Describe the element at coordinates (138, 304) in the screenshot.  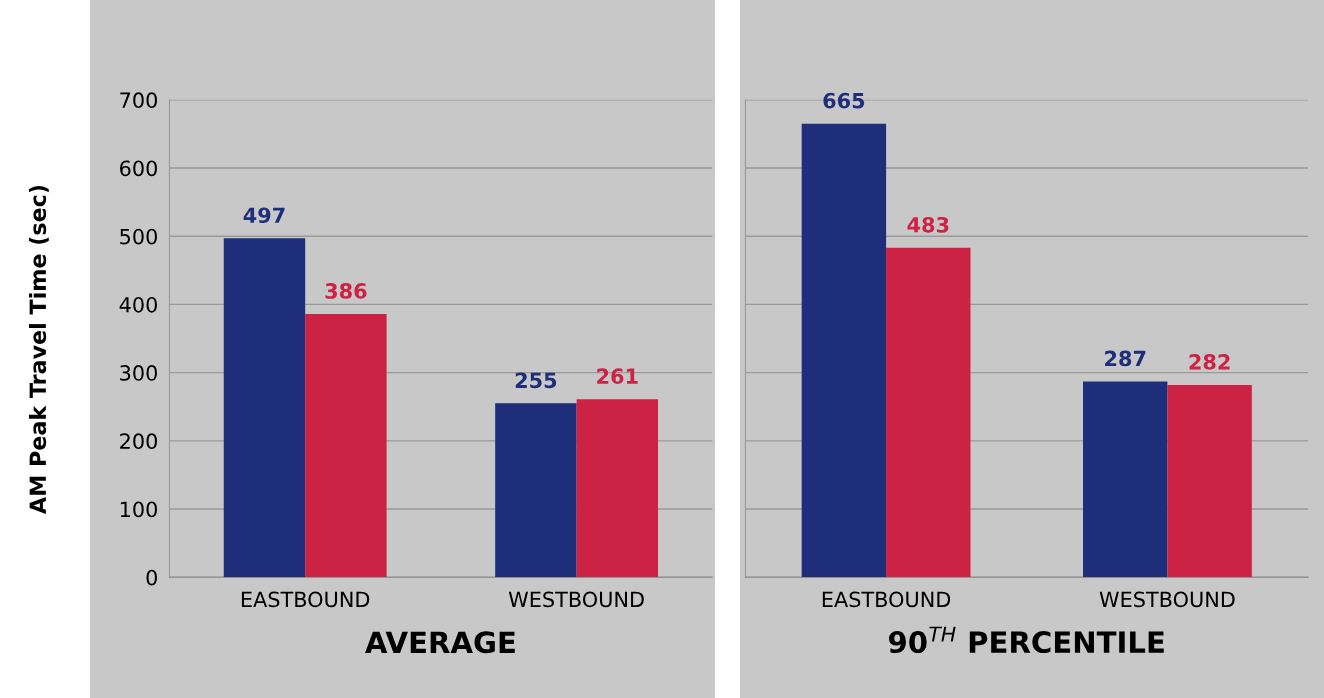
I see `y-tick-label: 400` at that location.